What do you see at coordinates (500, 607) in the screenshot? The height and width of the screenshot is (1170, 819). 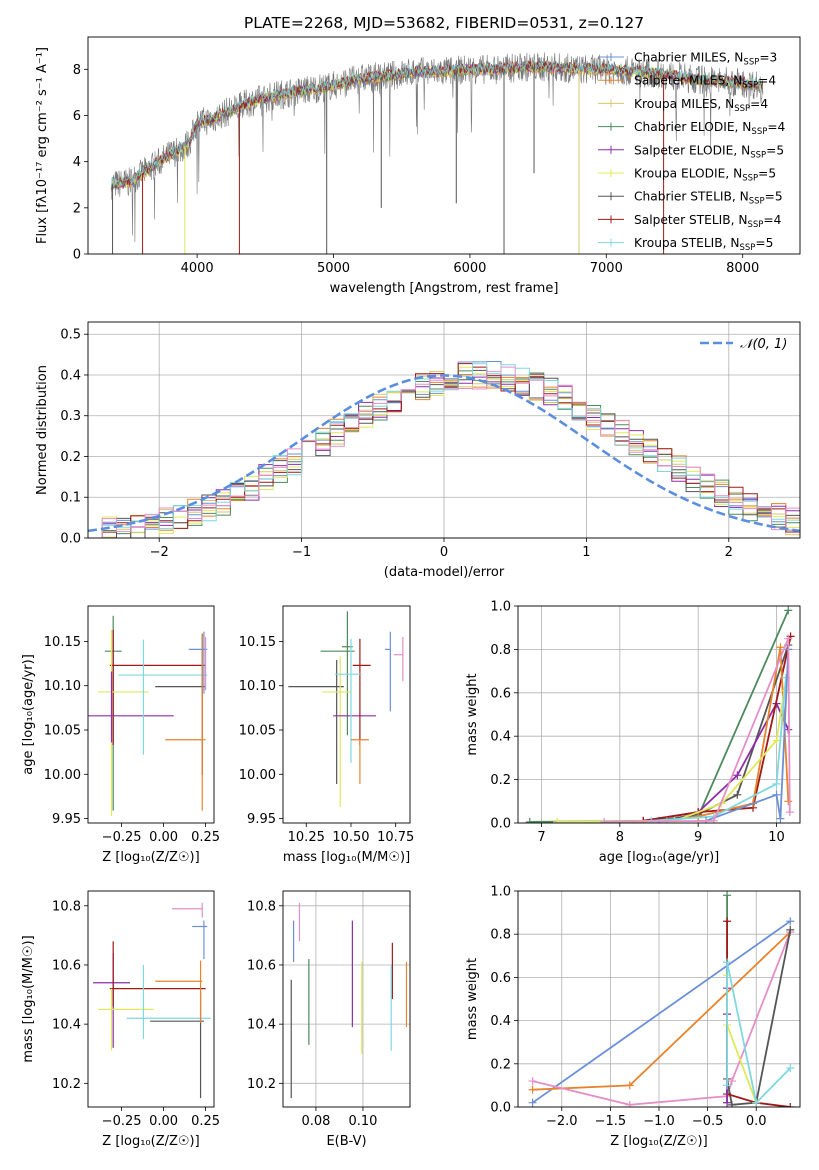 I see `y-tick-label: 1.0` at bounding box center [500, 607].